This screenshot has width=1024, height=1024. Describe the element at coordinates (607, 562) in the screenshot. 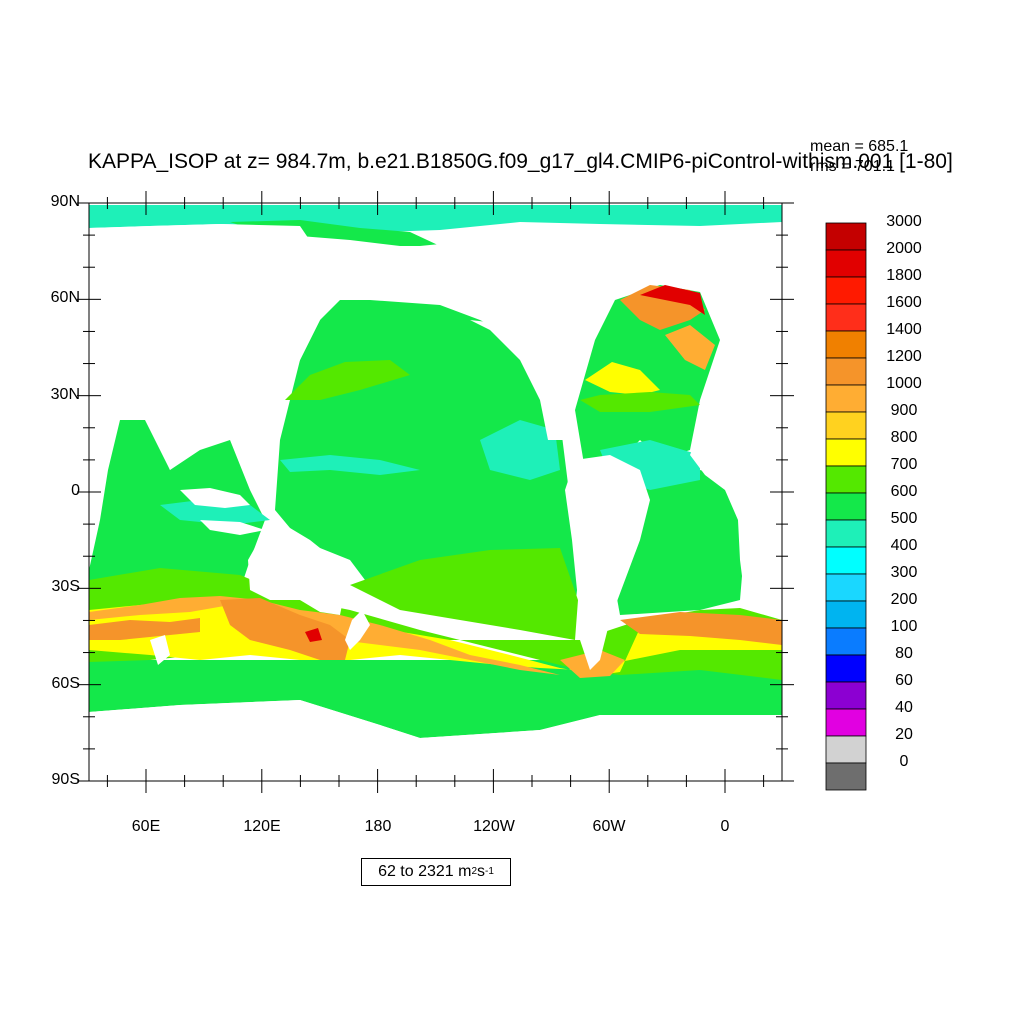

I see `south-america` at that location.